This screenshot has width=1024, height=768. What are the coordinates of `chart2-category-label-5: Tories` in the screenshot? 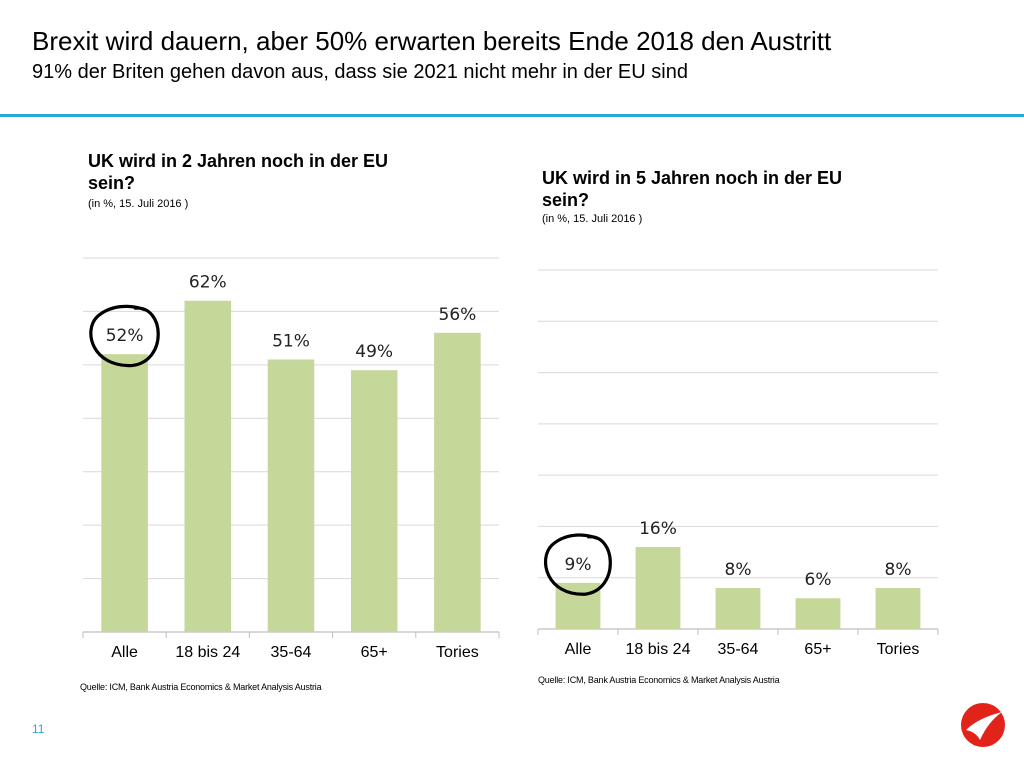 It's located at (898, 649).